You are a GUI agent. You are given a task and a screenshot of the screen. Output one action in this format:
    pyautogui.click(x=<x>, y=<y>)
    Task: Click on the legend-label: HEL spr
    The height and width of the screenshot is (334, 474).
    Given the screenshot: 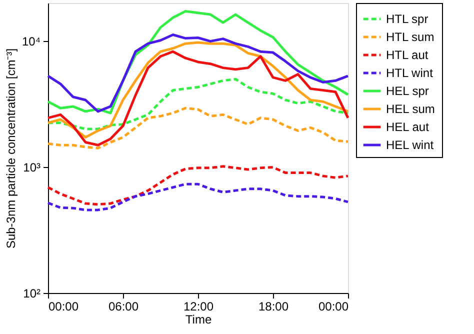 What is the action you would take?
    pyautogui.click(x=407, y=91)
    